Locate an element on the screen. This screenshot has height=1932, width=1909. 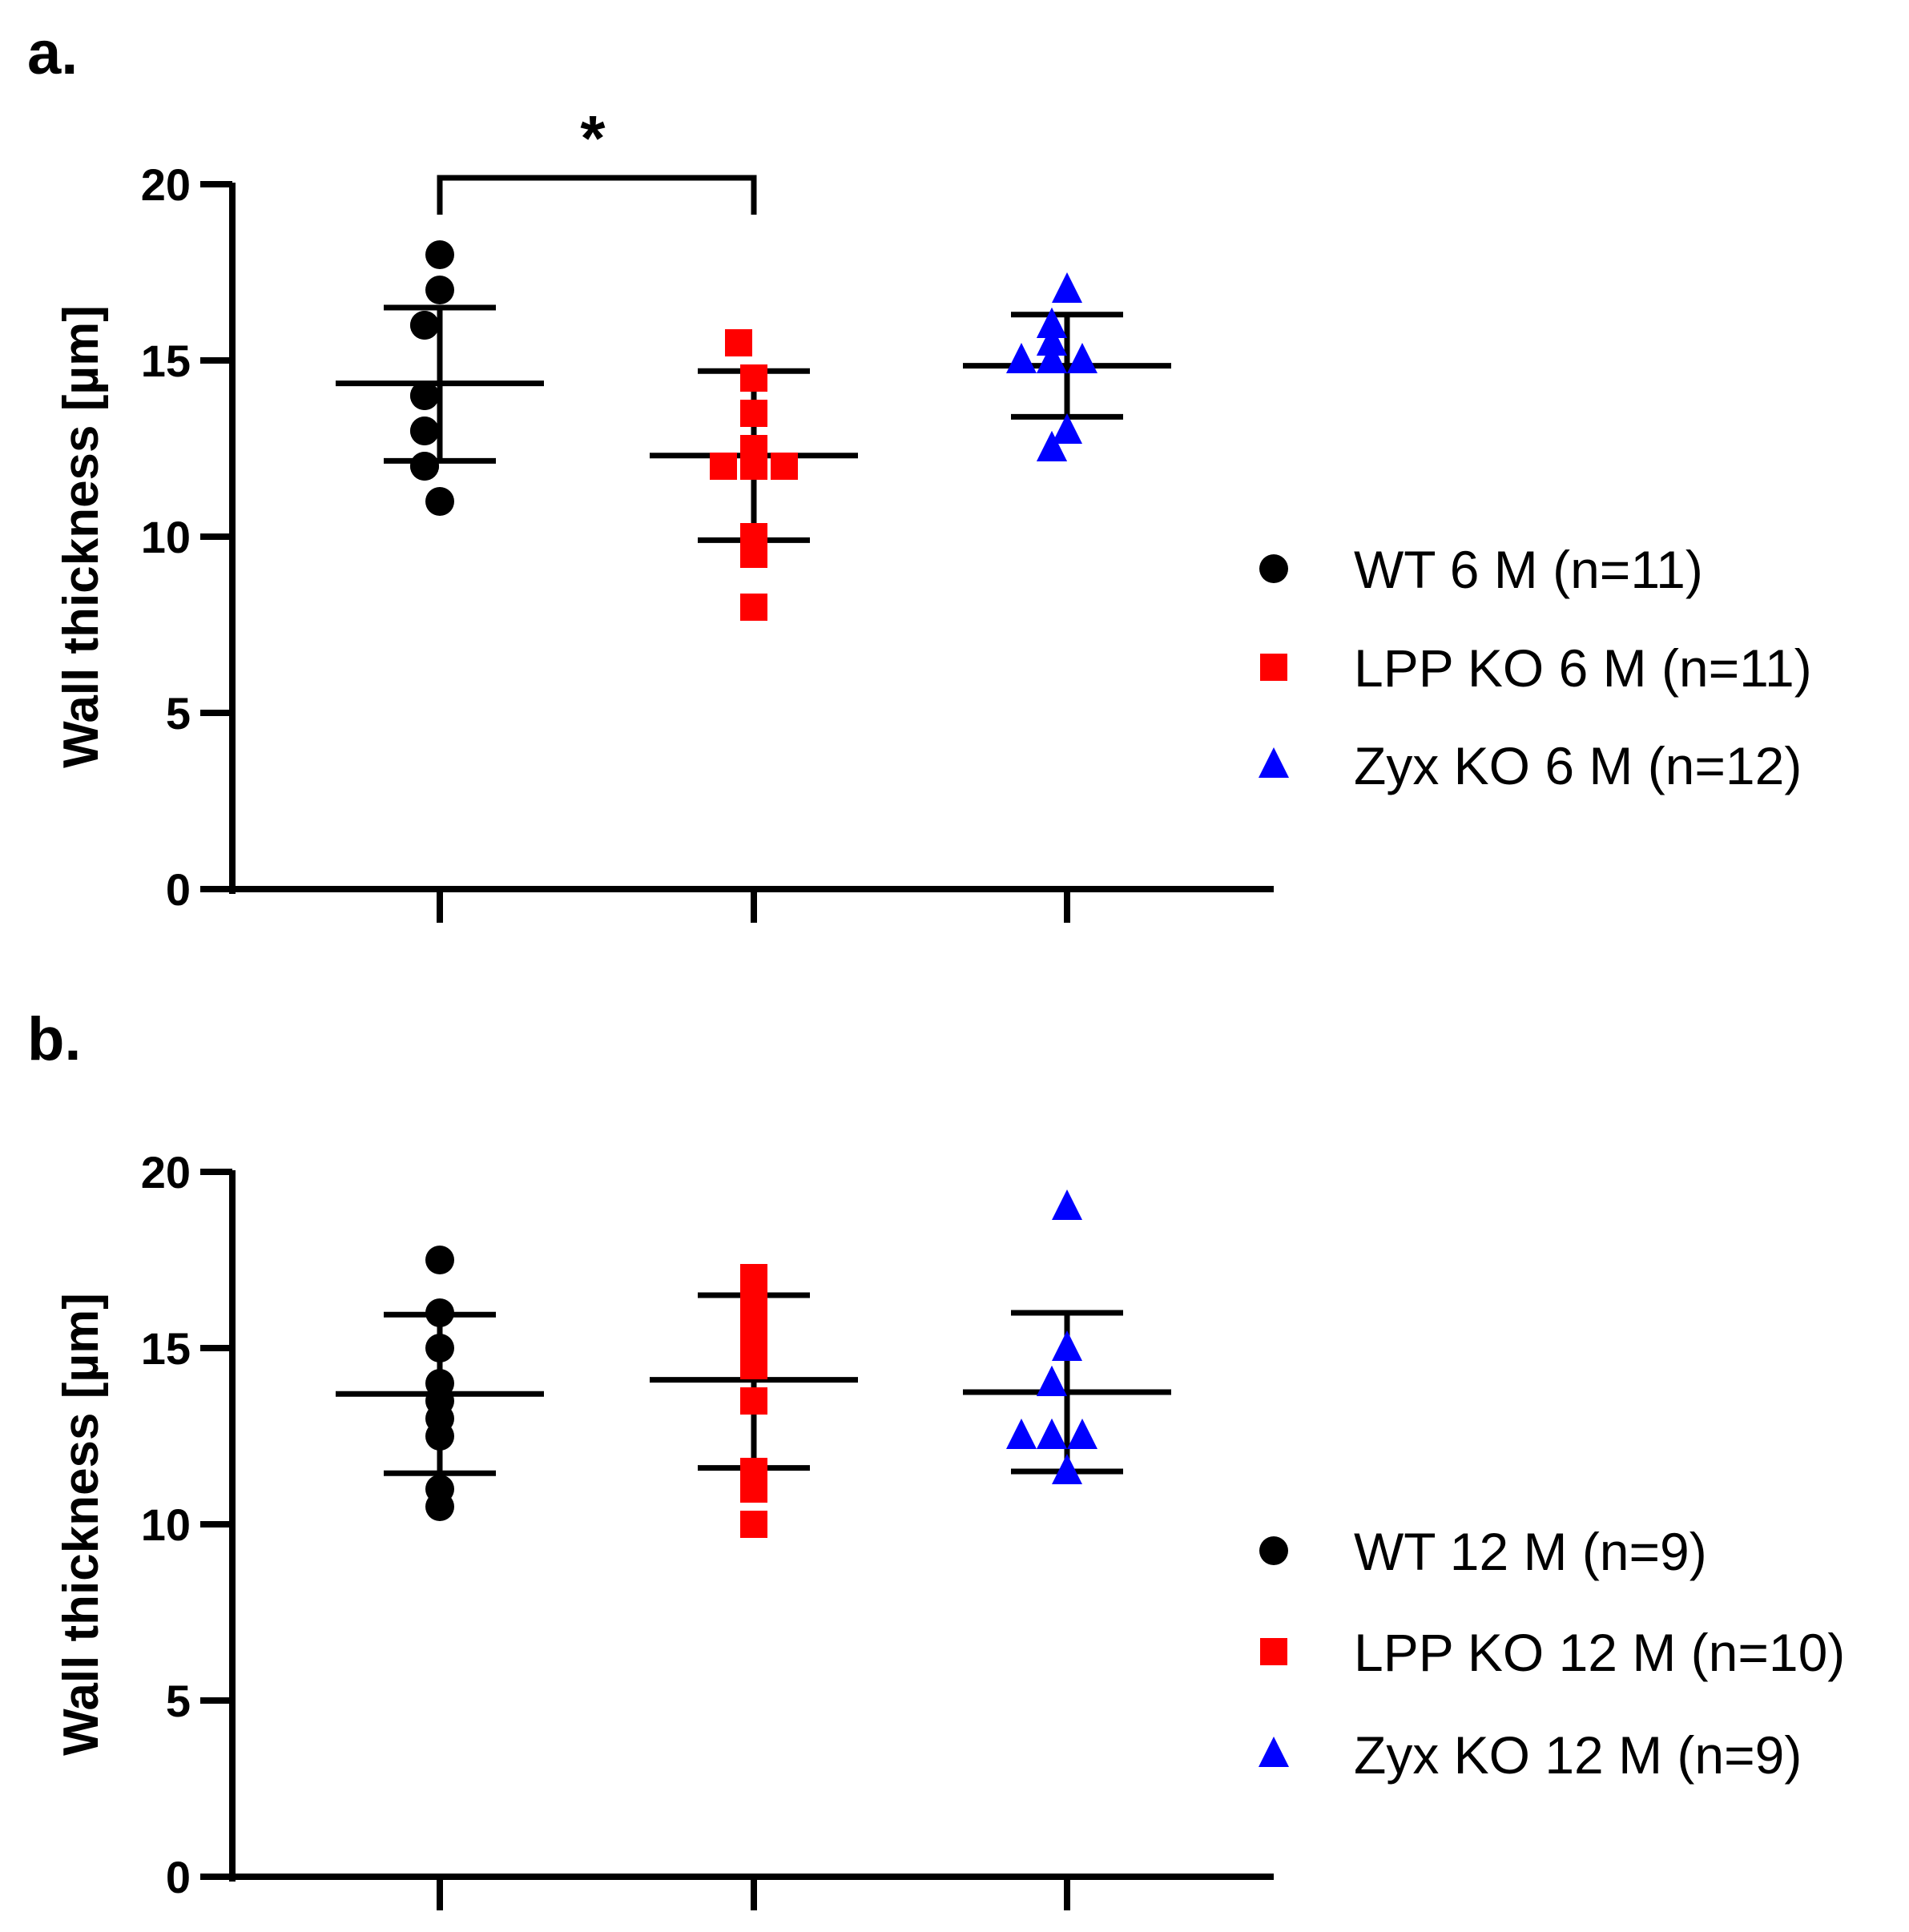
legend-label: Zyx KO 12 M (n=9) is located at coordinates (1578, 1755).